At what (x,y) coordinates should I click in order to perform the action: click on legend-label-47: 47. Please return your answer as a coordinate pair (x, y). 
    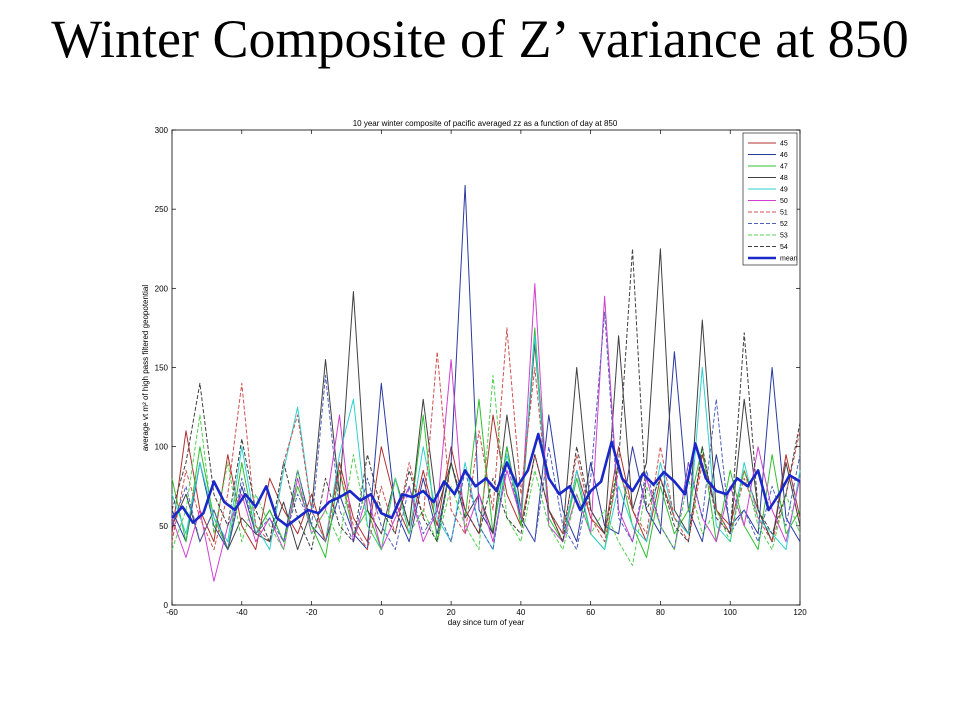
    Looking at the image, I should click on (784, 167).